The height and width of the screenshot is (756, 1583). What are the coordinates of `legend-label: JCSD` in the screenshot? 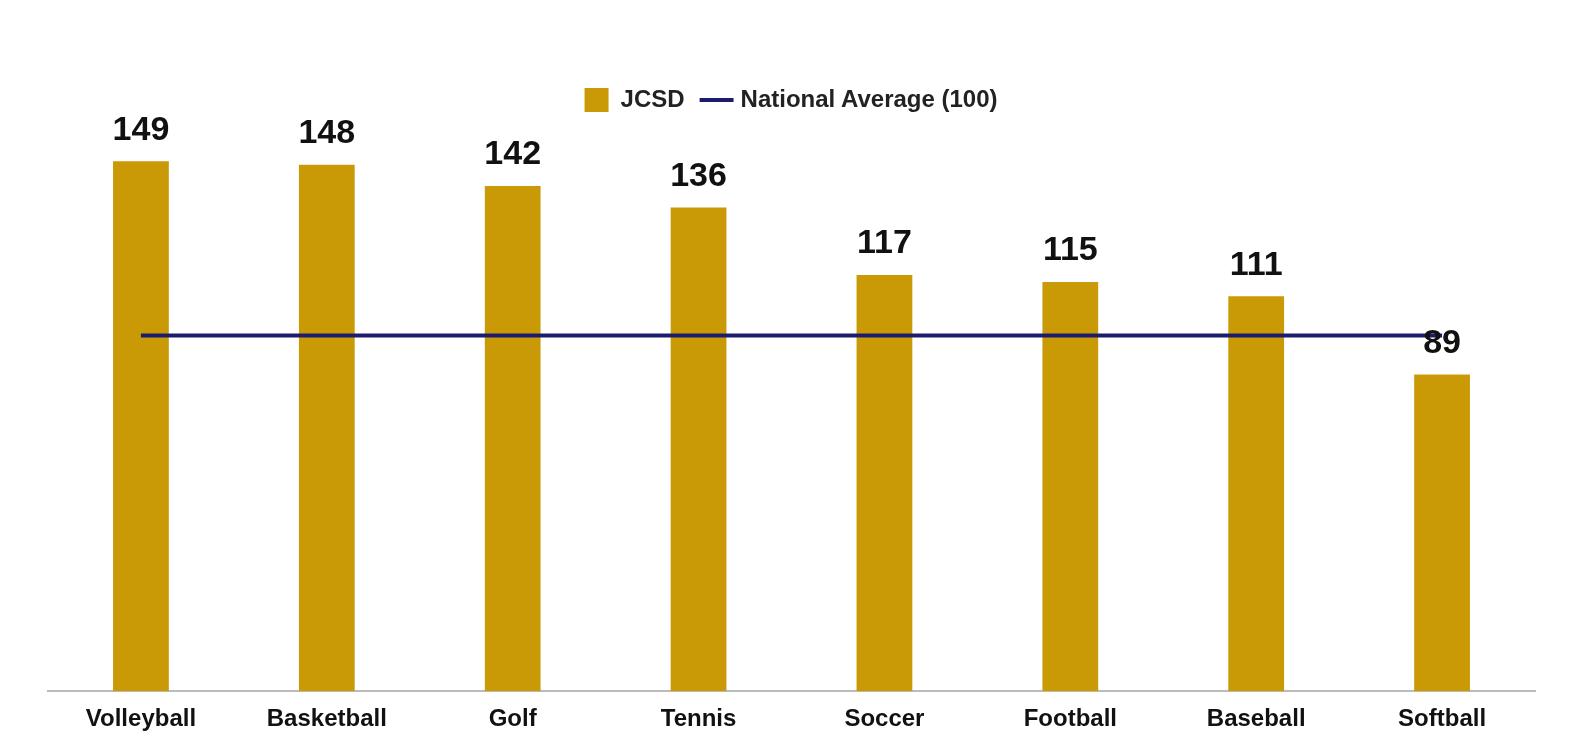 It's located at (652, 98).